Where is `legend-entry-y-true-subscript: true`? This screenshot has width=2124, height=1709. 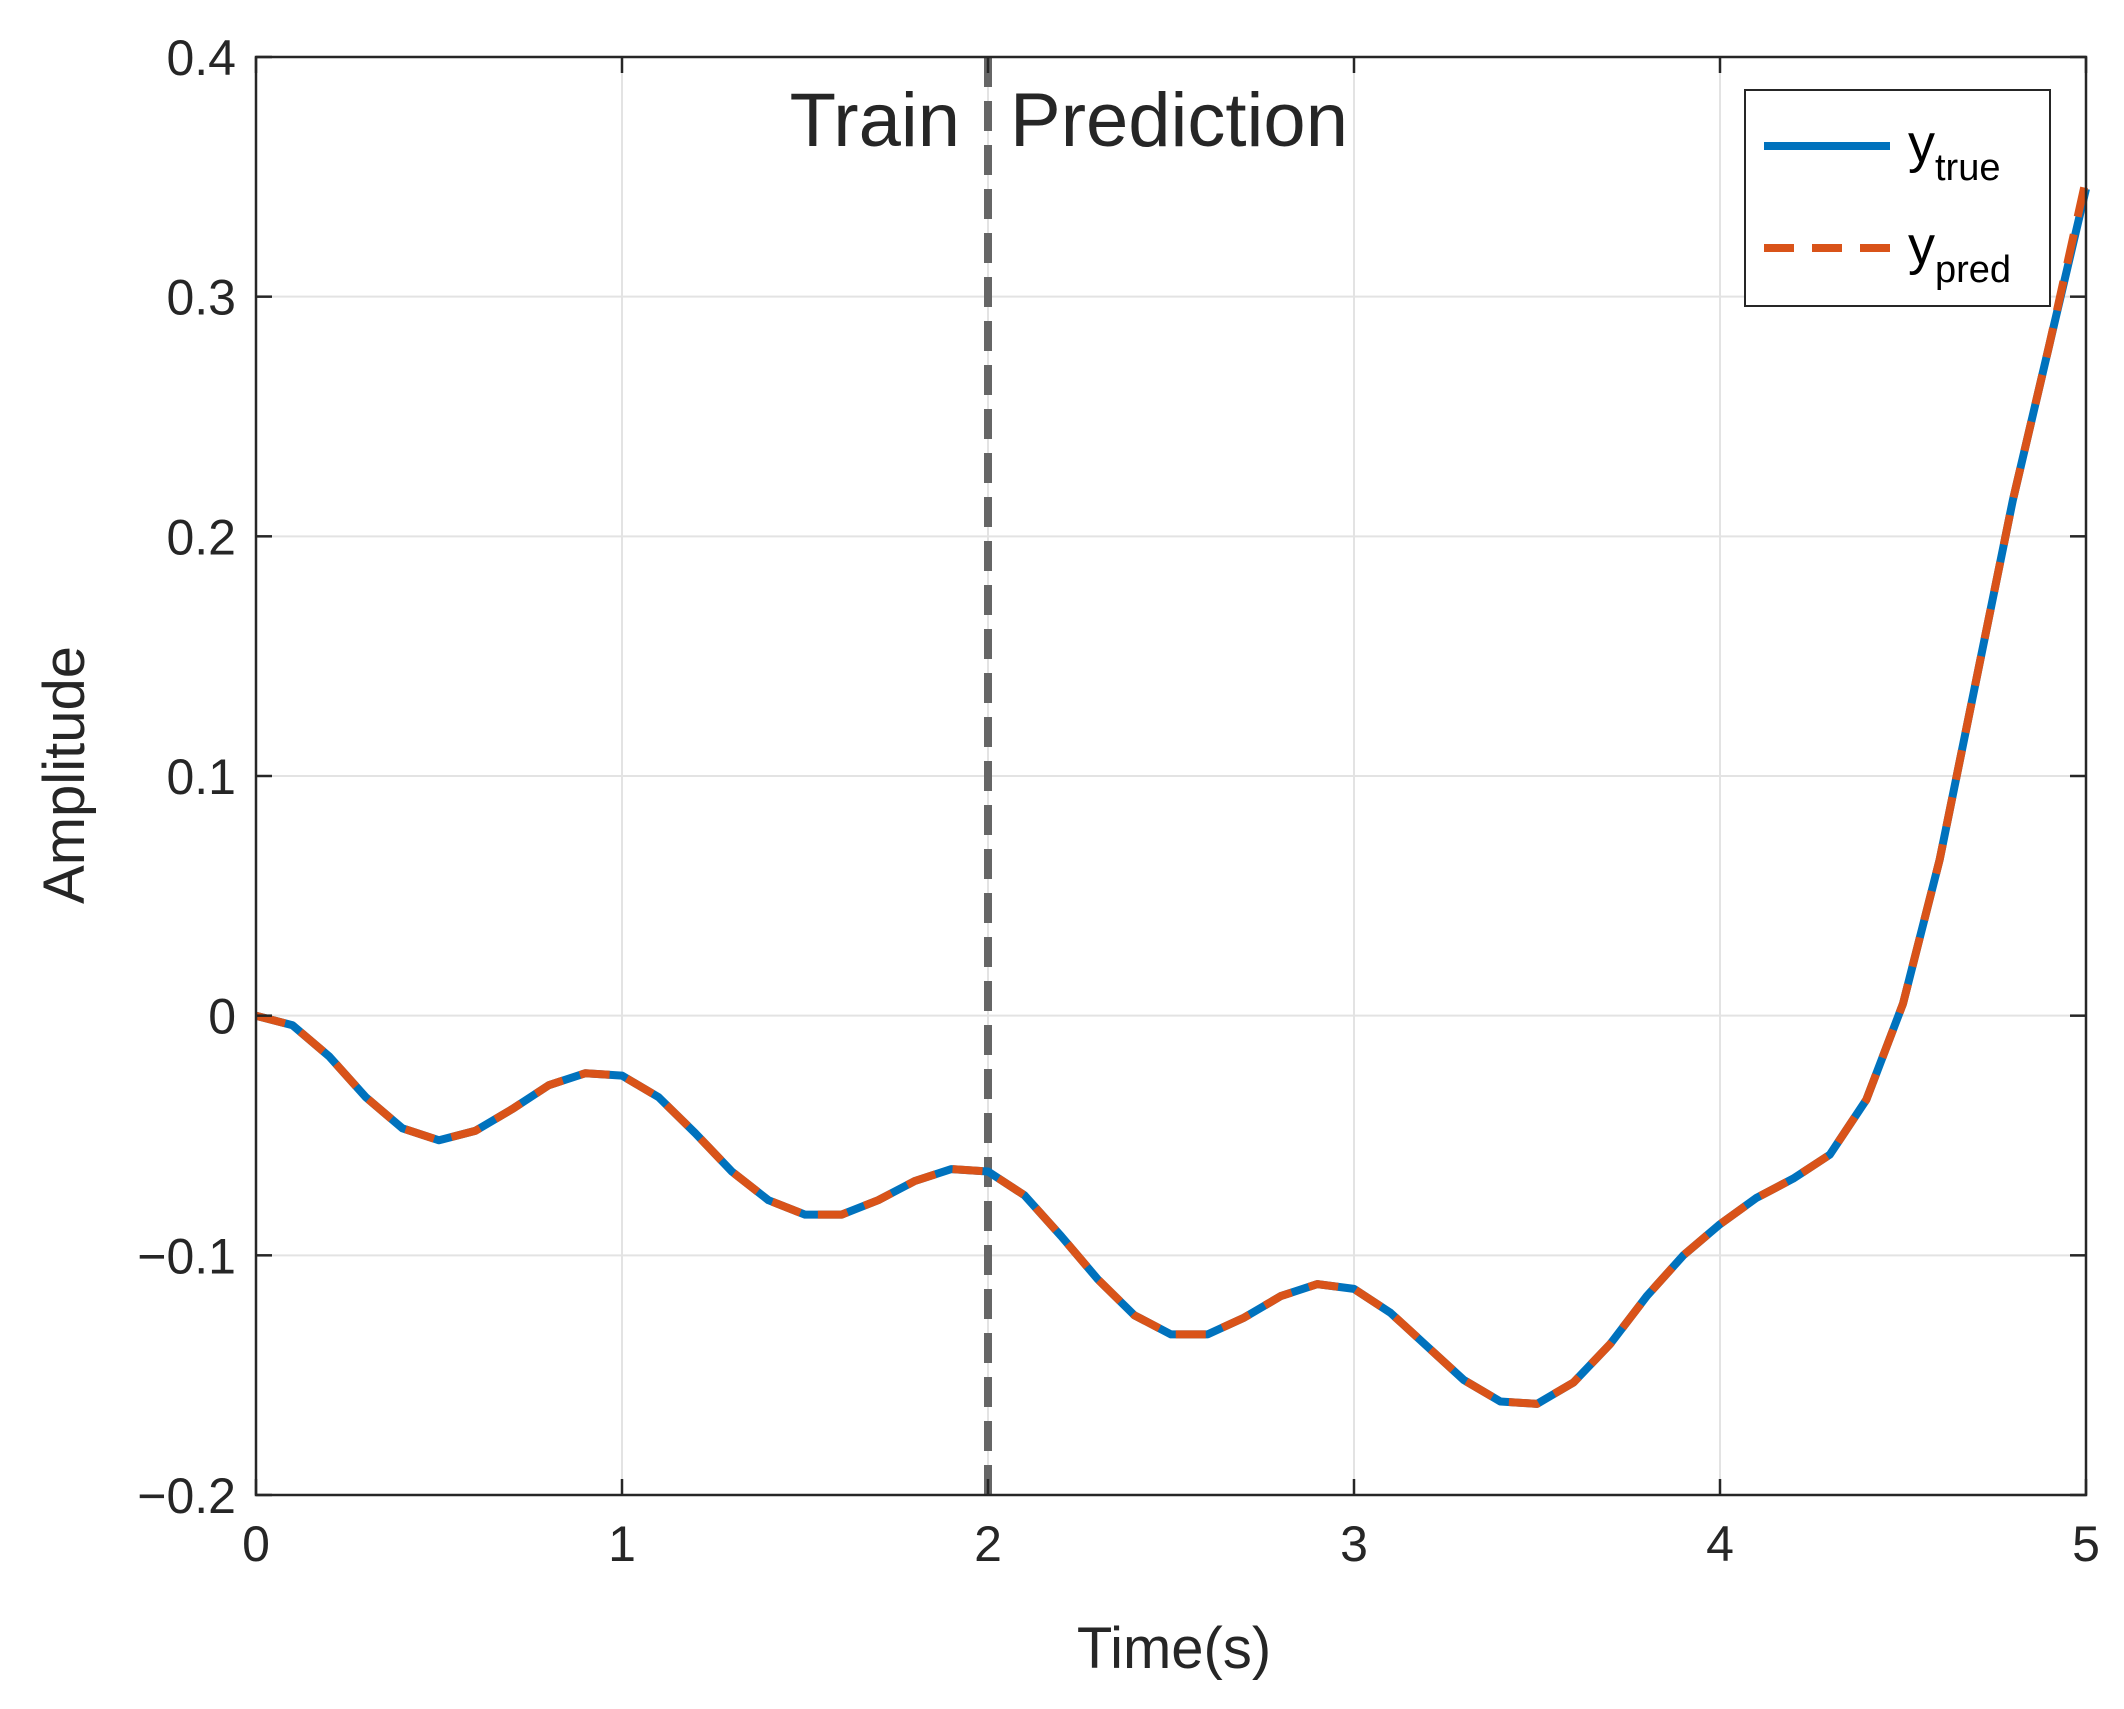
legend-entry-y-true-subscript: true is located at coordinates (1967, 168).